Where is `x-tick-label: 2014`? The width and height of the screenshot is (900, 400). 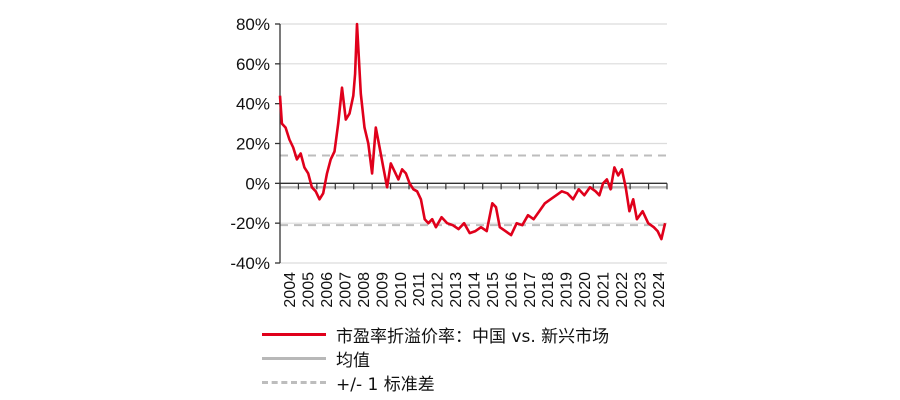 x-tick-label: 2014 is located at coordinates (475, 290).